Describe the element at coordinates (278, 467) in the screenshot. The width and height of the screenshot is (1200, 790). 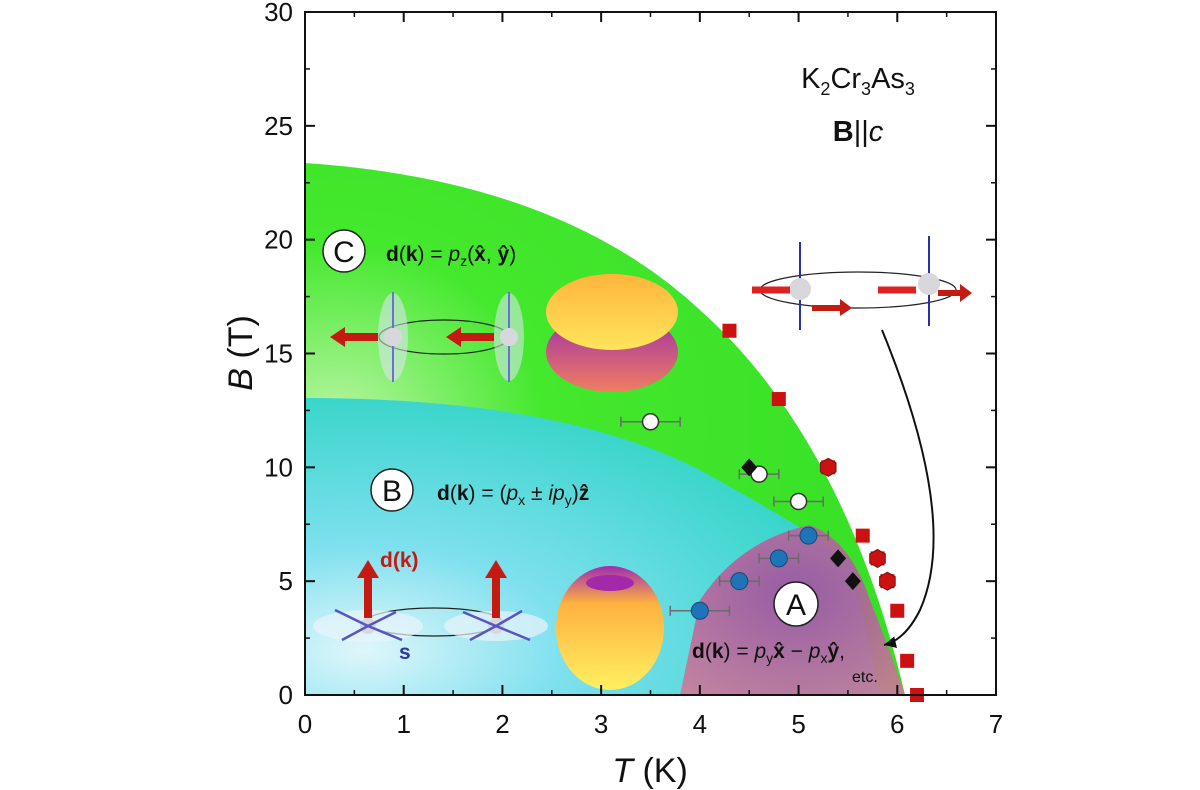
I see `y-tick-label: 10` at that location.